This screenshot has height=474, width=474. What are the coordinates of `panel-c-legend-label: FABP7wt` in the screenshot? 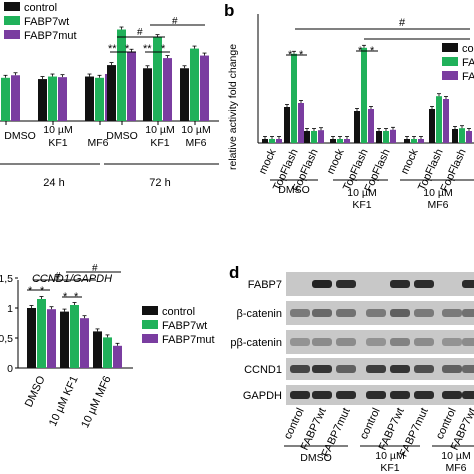 It's located at (184, 326).